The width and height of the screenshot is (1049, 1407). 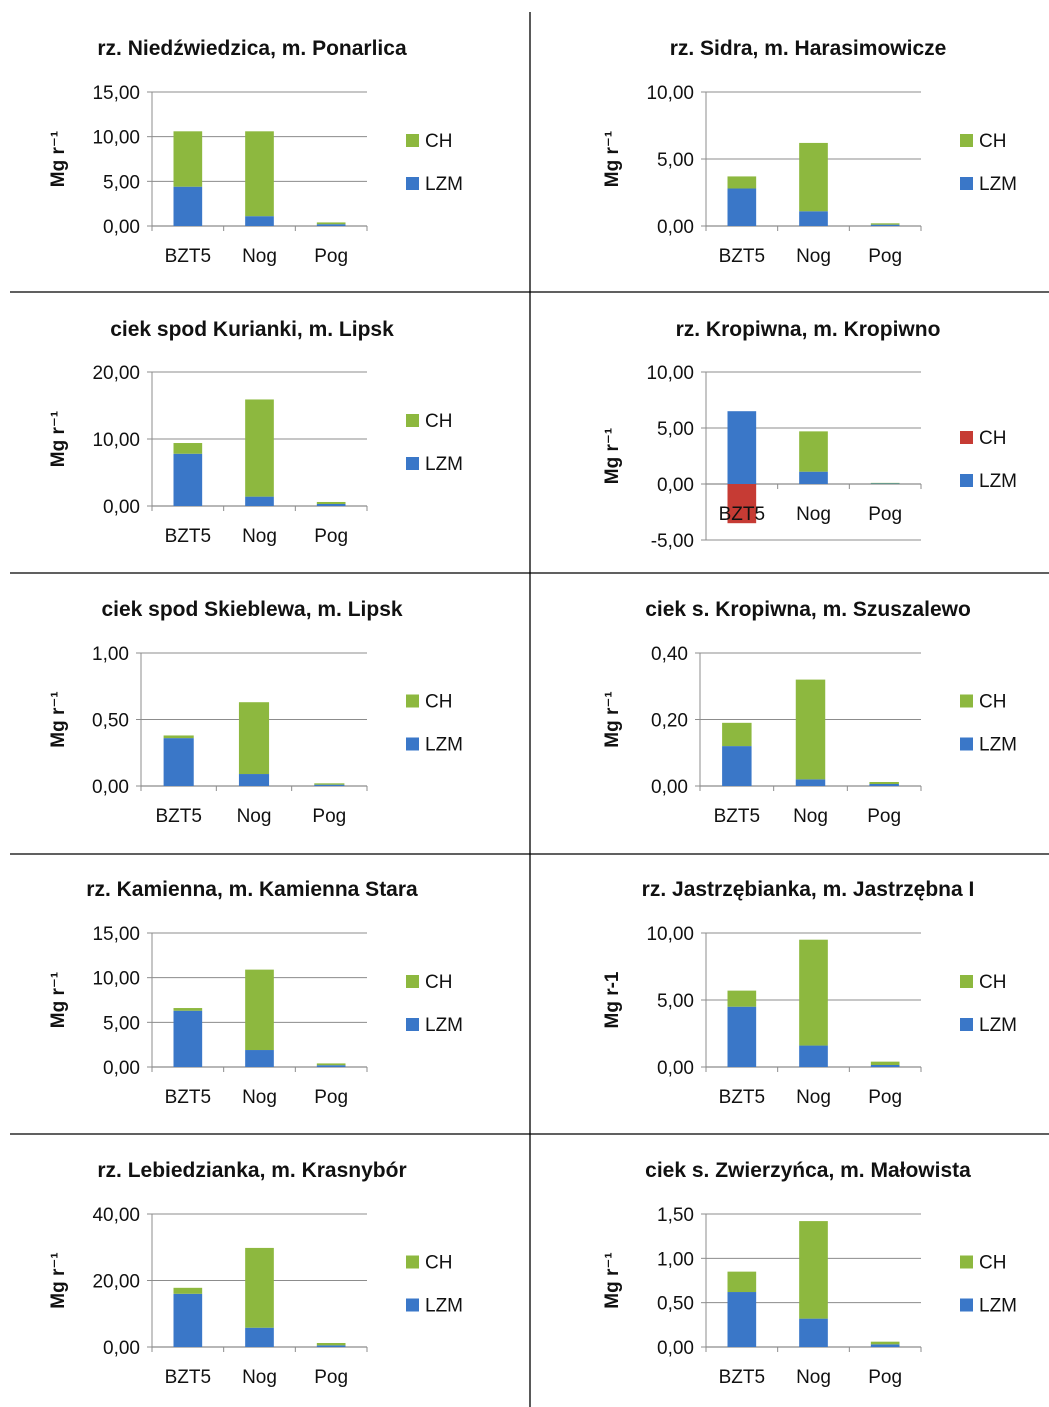 I want to click on y-tick-label: 1,50, so click(x=675, y=1215).